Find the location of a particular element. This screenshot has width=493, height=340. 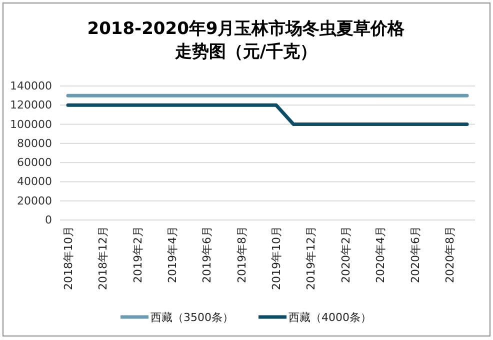

y-tick-label: 40000 is located at coordinates (34, 181).